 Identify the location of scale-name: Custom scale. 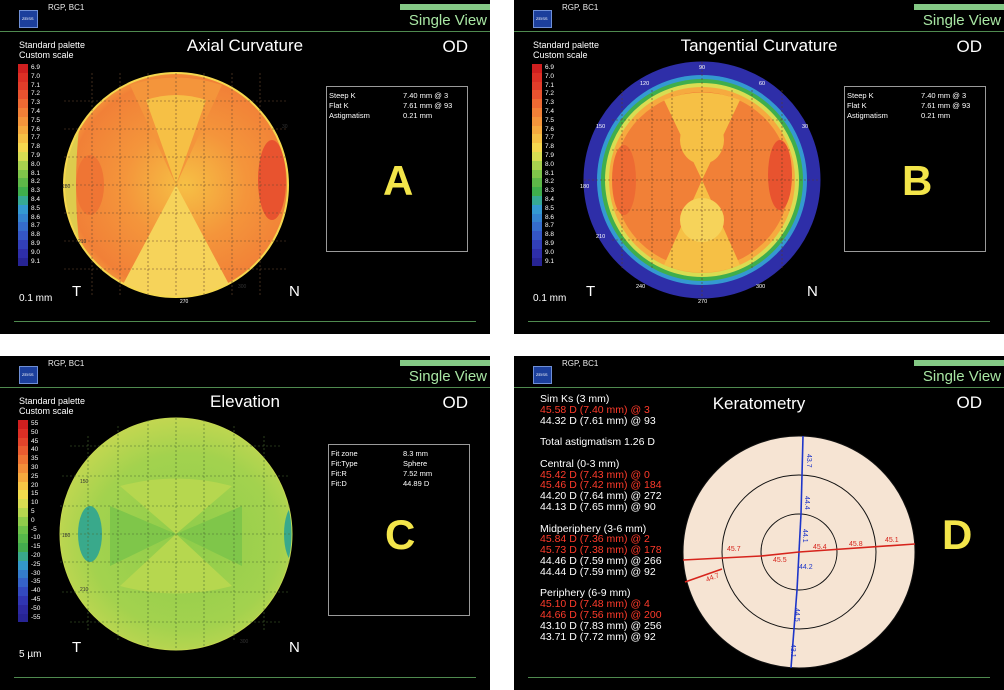
(46, 411).